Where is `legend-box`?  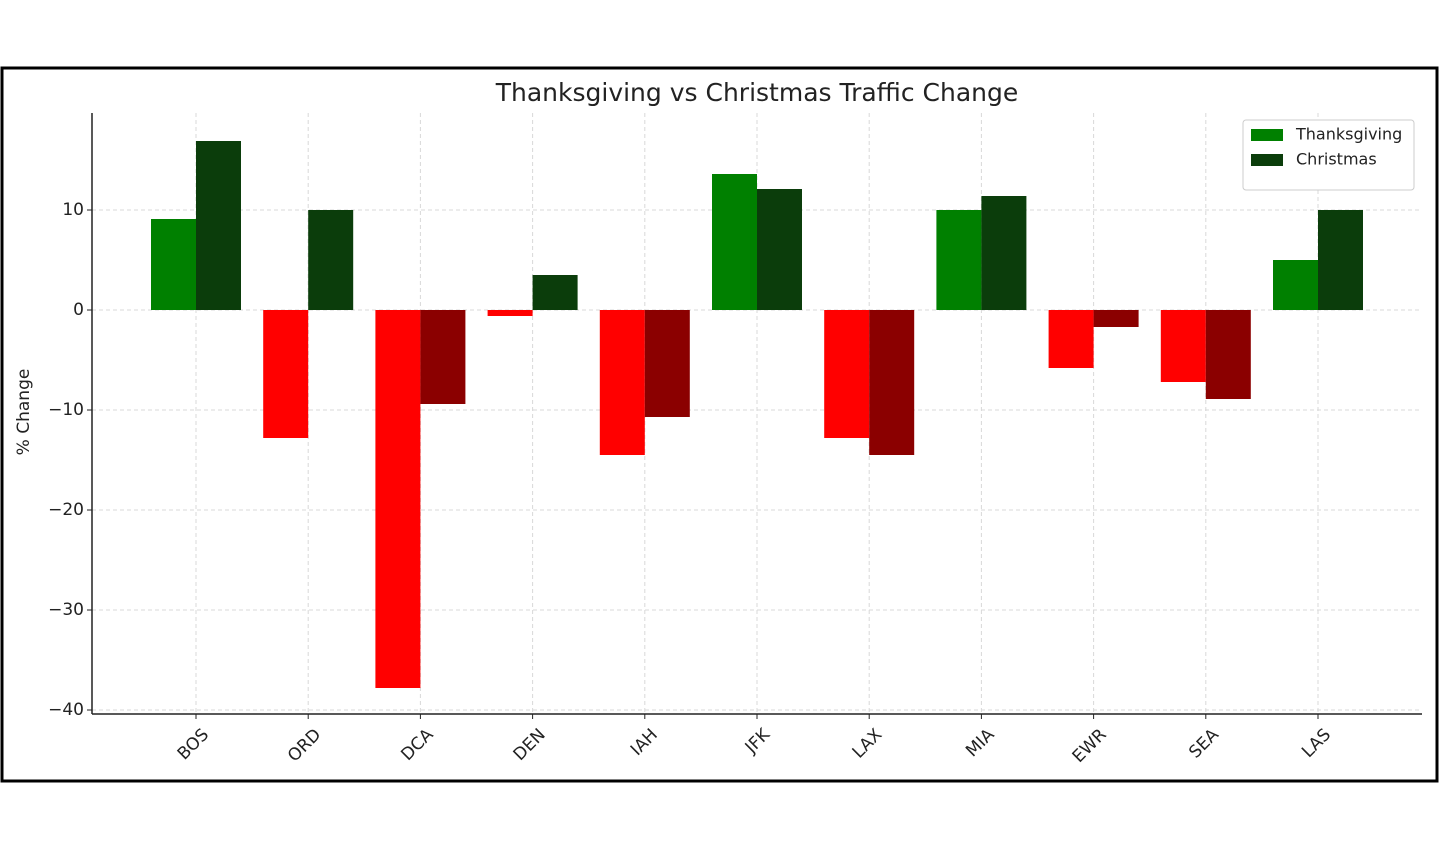 legend-box is located at coordinates (1328, 155).